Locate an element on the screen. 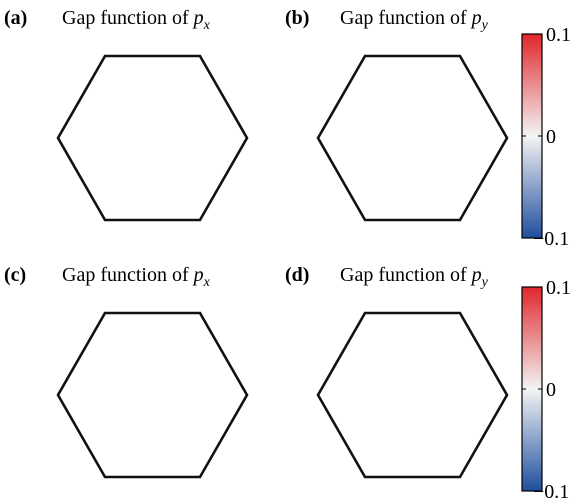 This screenshot has height=502, width=585. panel-label-c: (c) is located at coordinates (15, 275).